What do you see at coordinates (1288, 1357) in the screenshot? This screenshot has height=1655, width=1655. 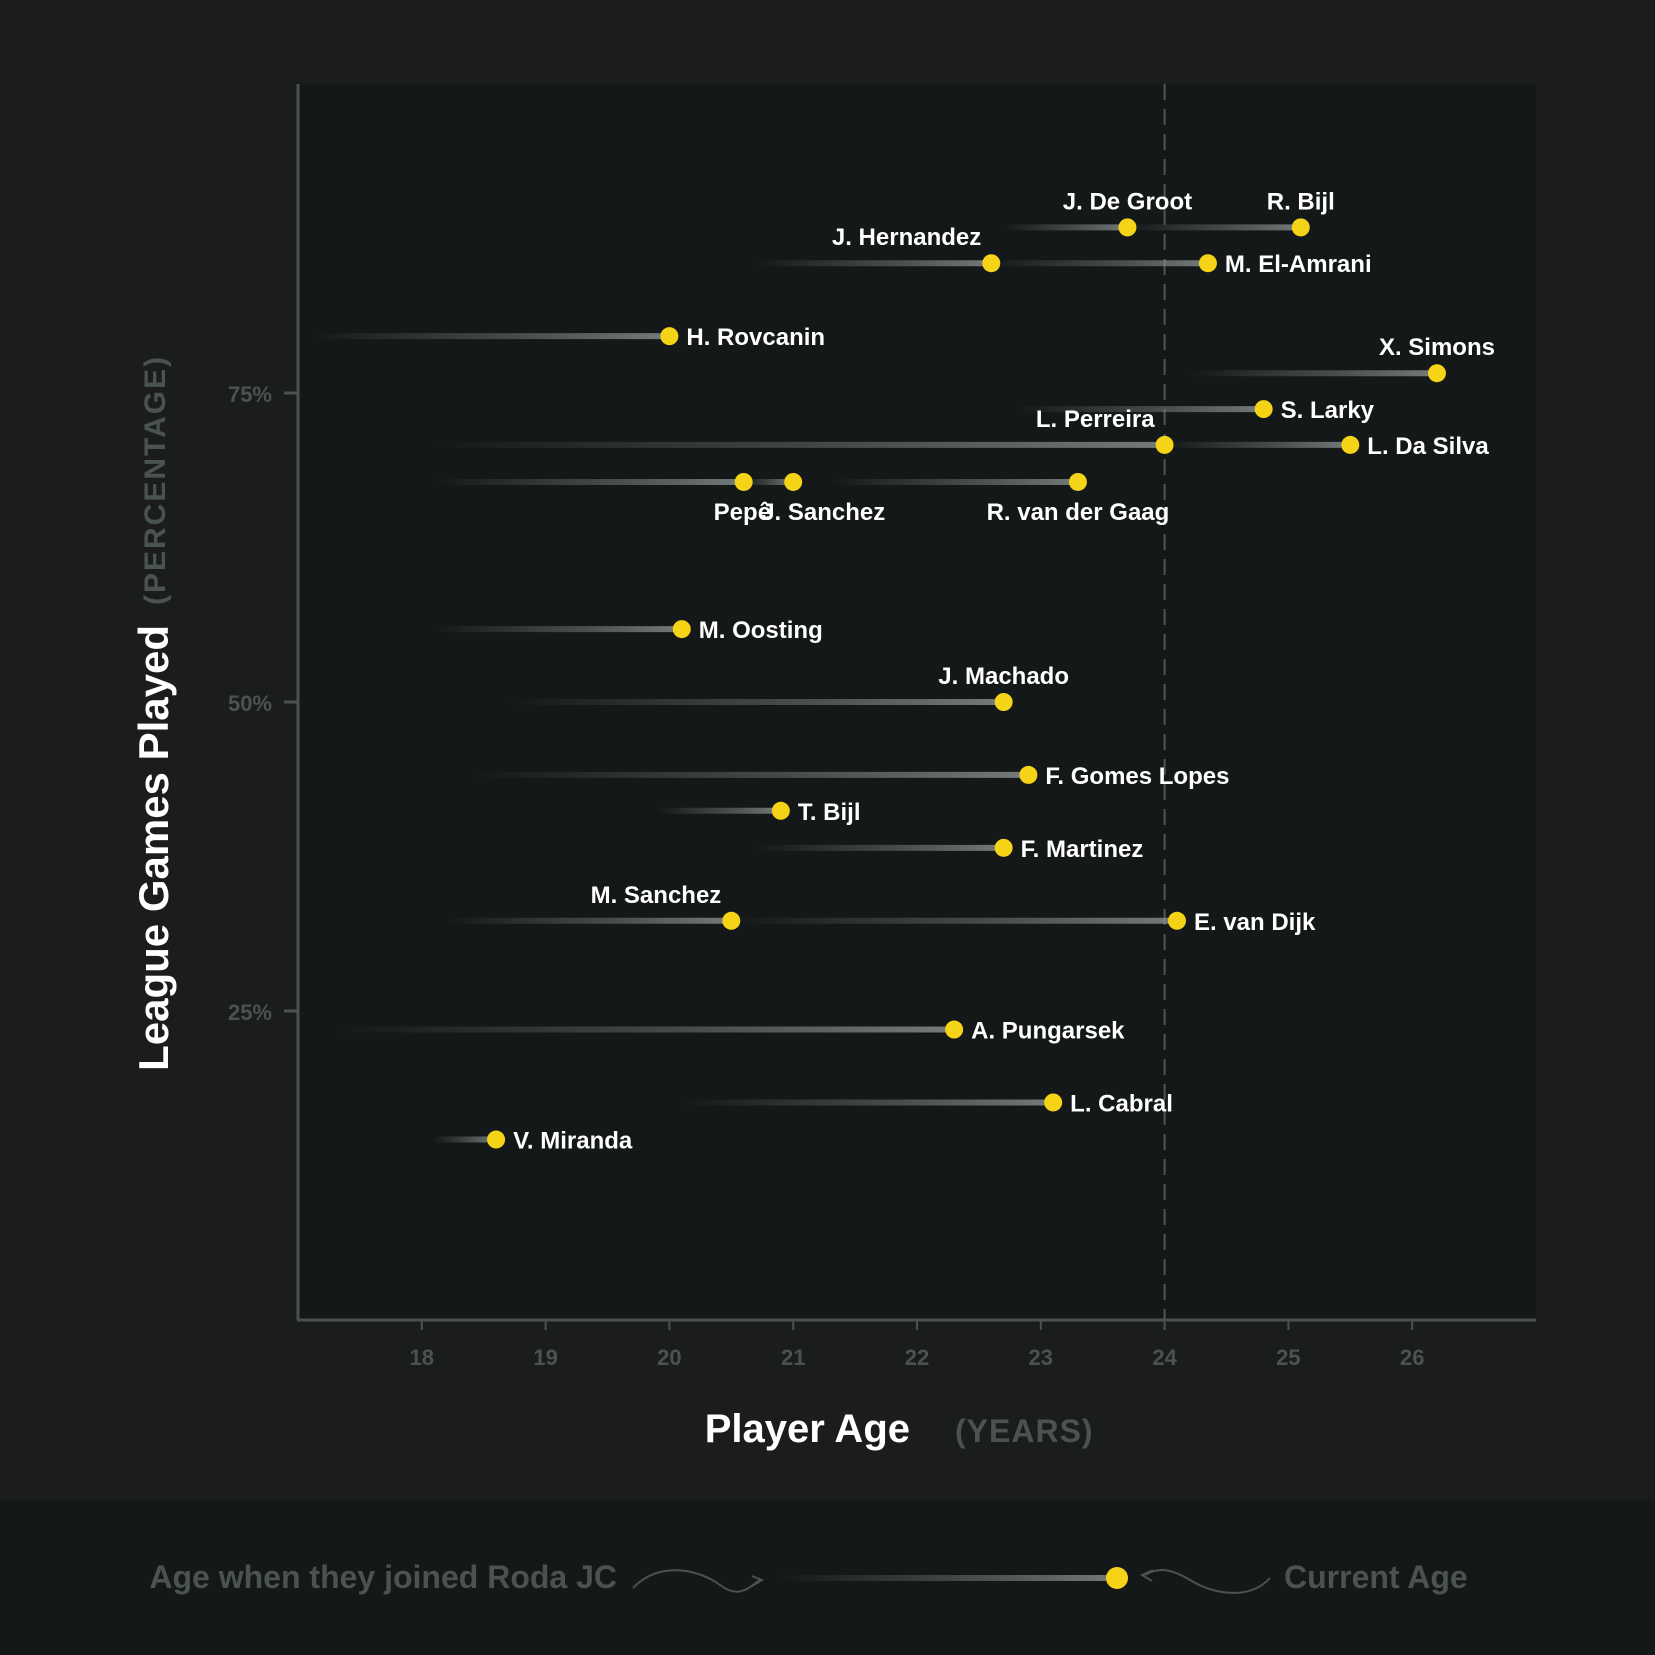 I see `x-tick-label: 25` at bounding box center [1288, 1357].